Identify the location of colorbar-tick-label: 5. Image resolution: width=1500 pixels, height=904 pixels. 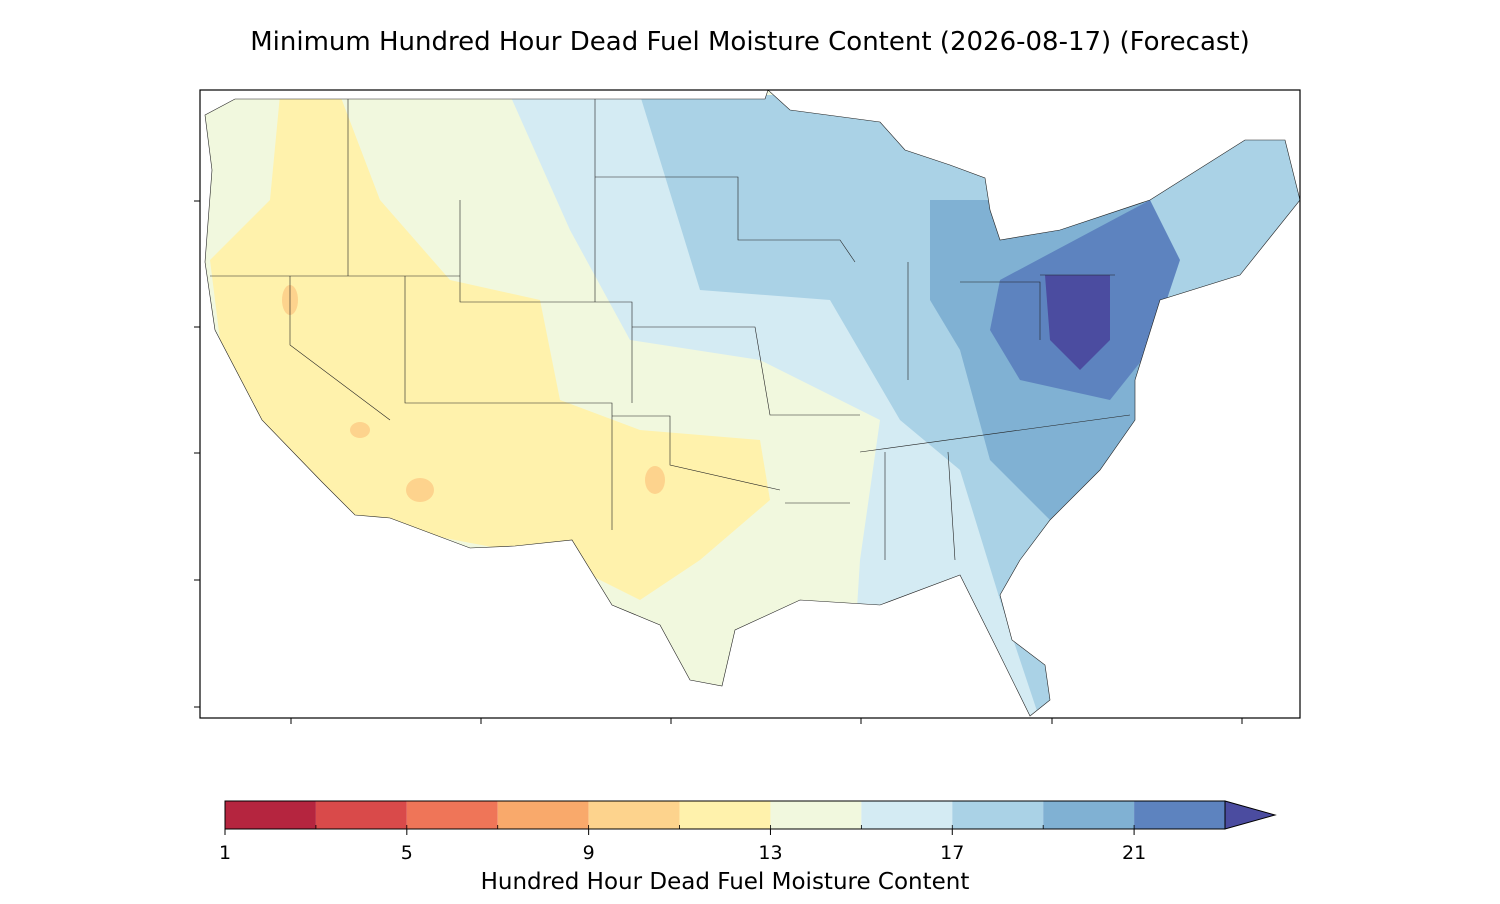
(407, 853).